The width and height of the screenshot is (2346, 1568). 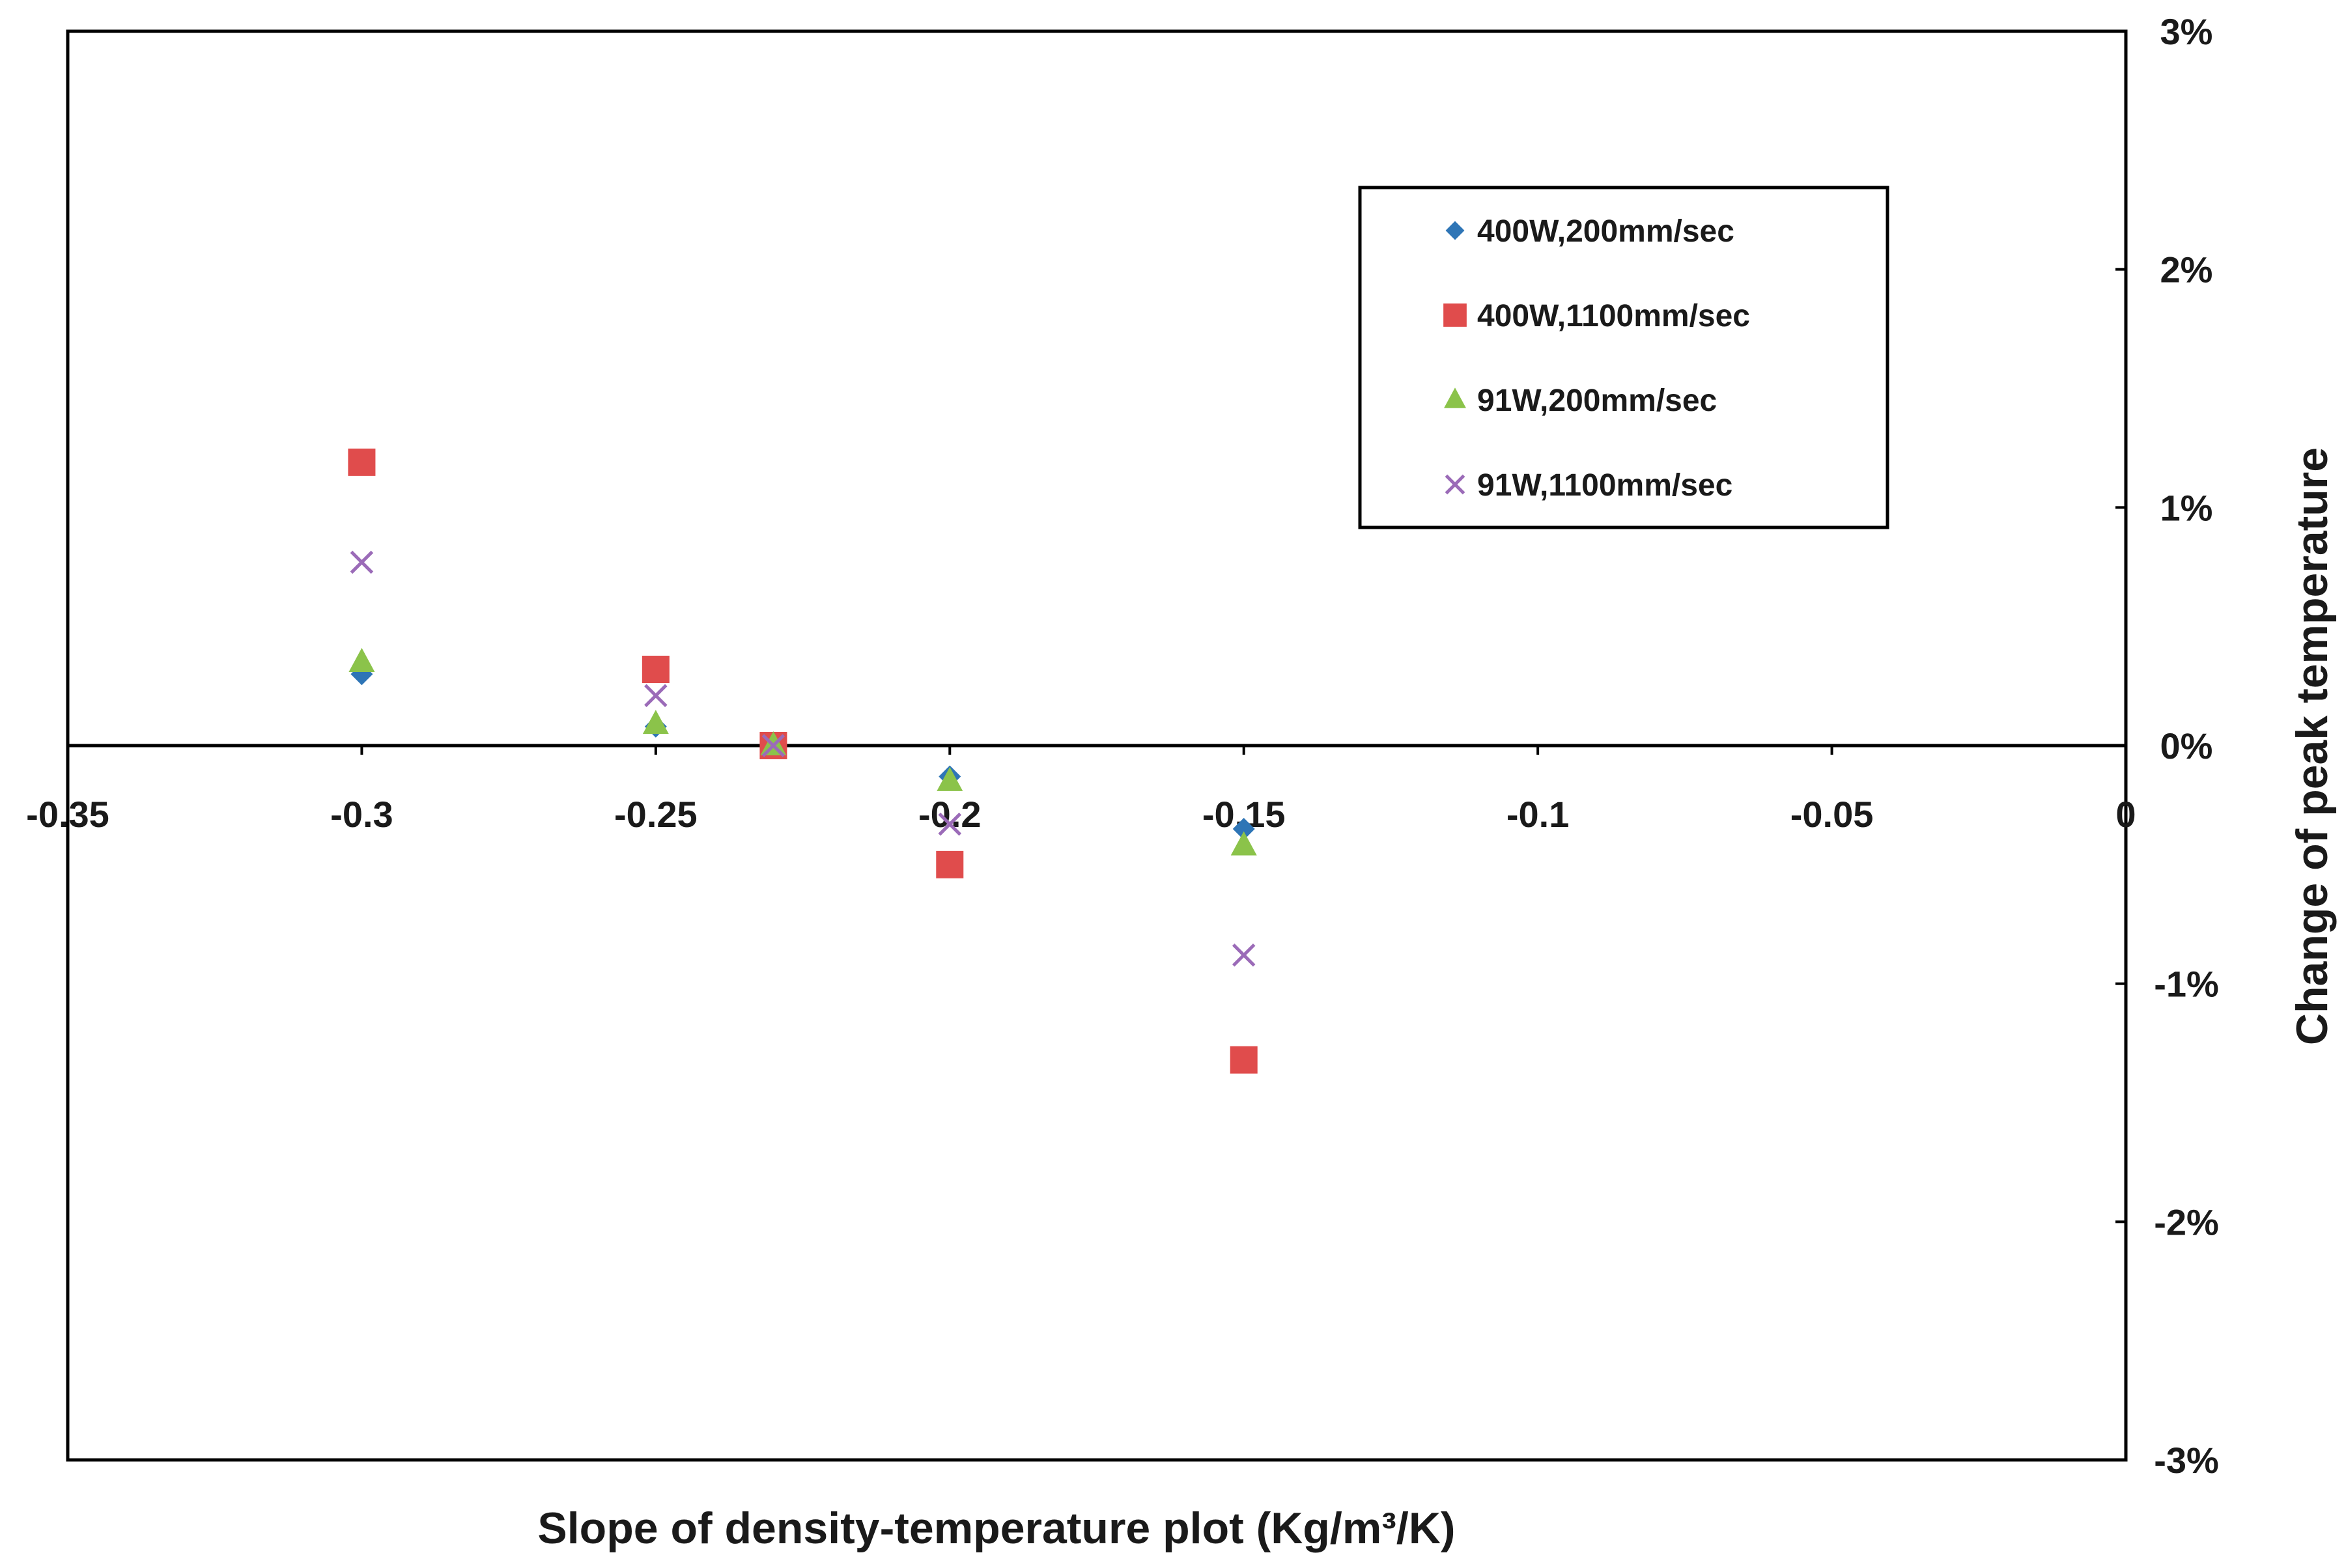 I want to click on legend-marker-triangle, so click(x=1455, y=397).